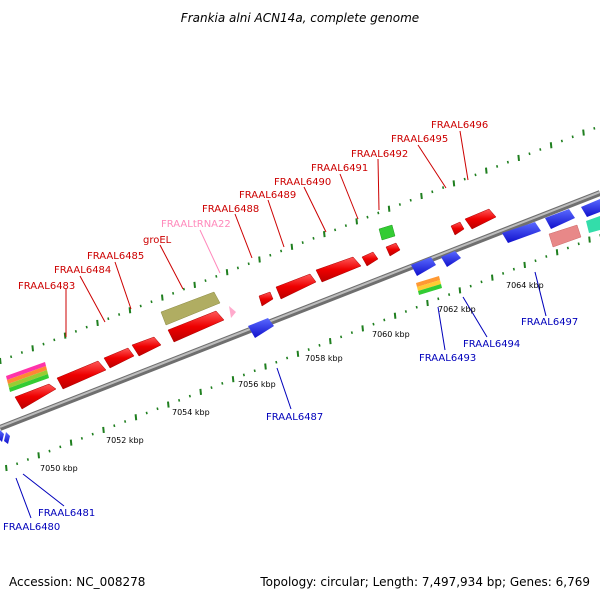 The image size is (600, 600). I want to click on gene-label: FRAAL6480, so click(31, 527).